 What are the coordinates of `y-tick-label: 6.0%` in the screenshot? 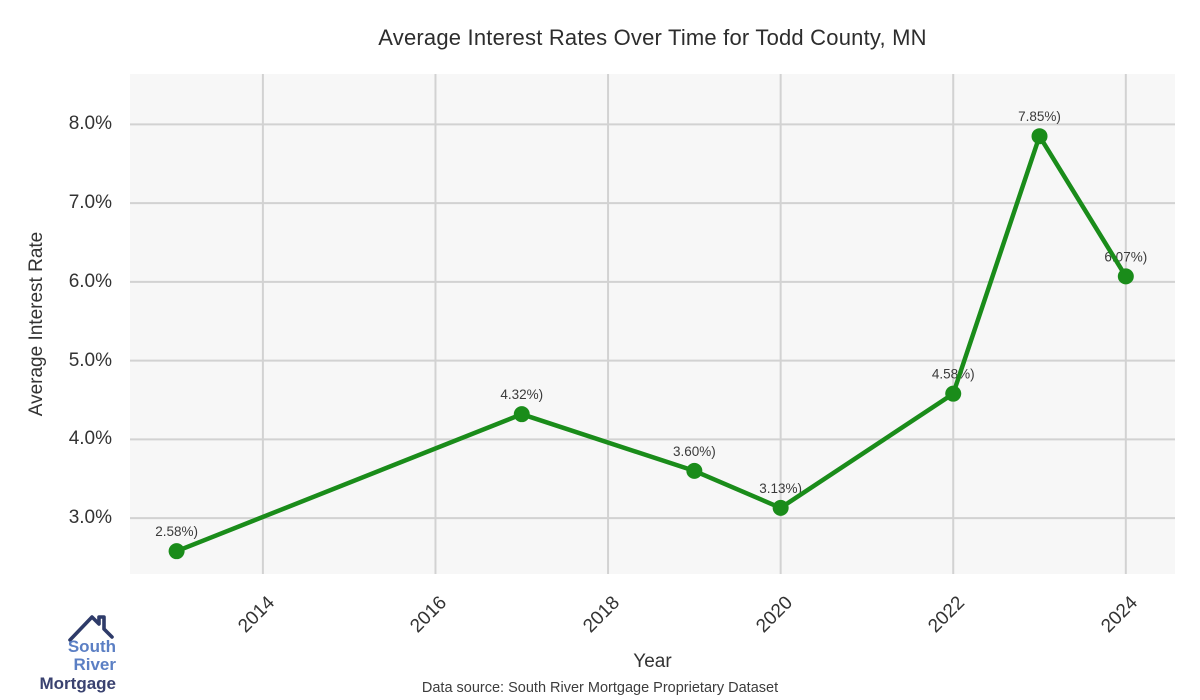 It's located at (90, 281).